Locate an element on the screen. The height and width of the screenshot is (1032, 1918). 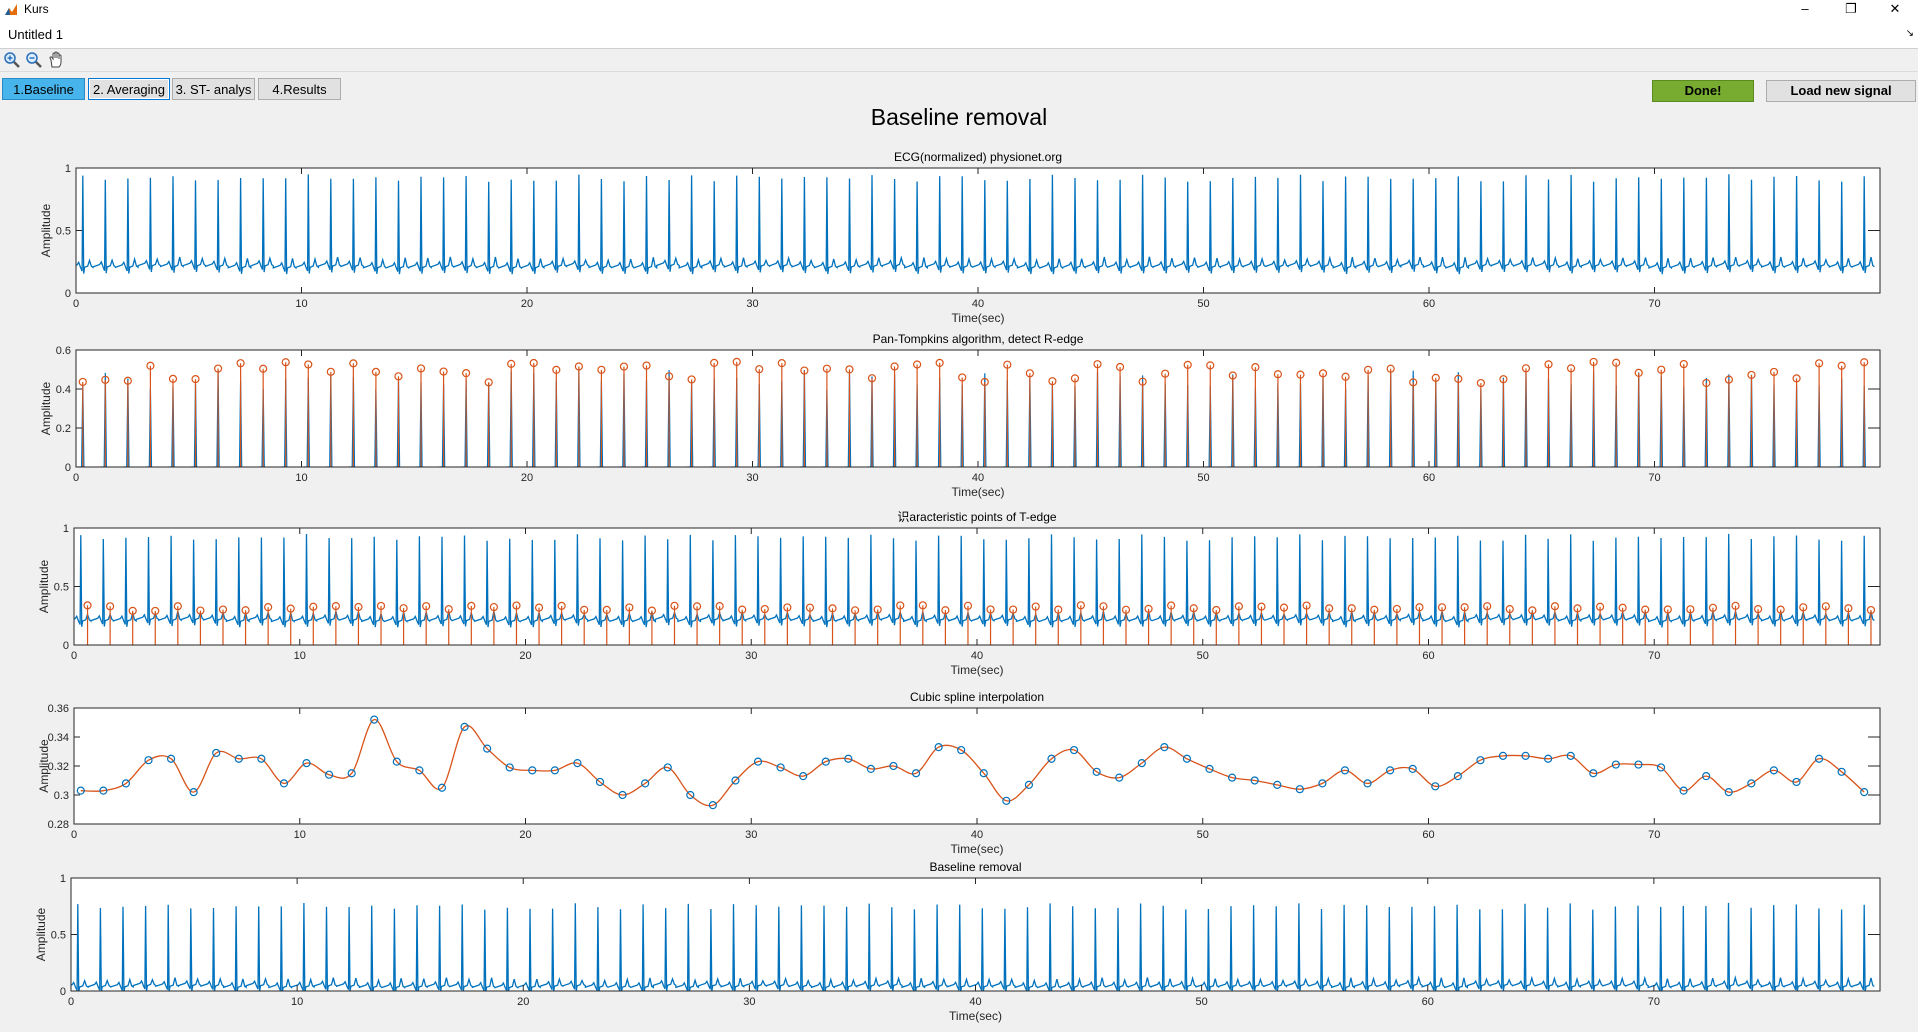
done-button: Done! is located at coordinates (1703, 91).